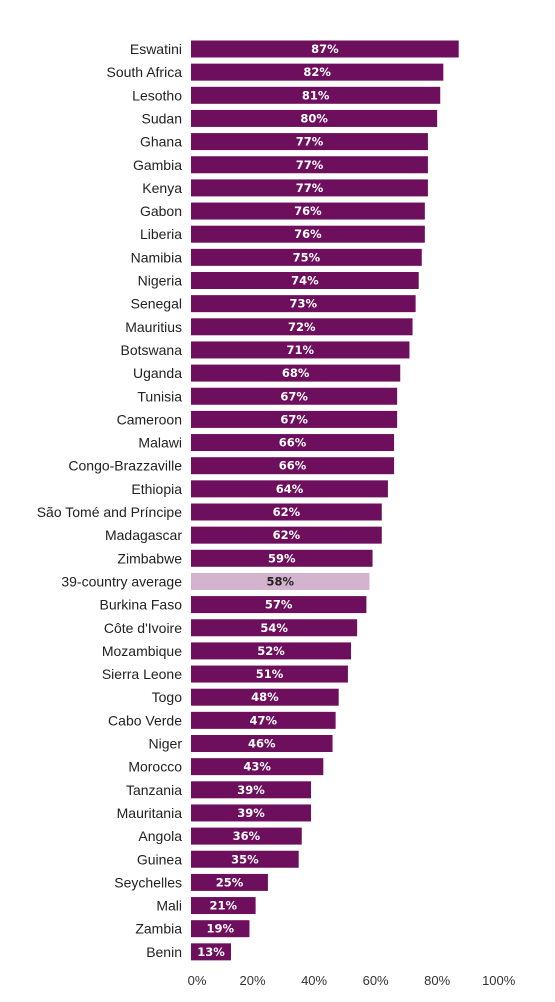  I want to click on data-label: 77%, so click(310, 165).